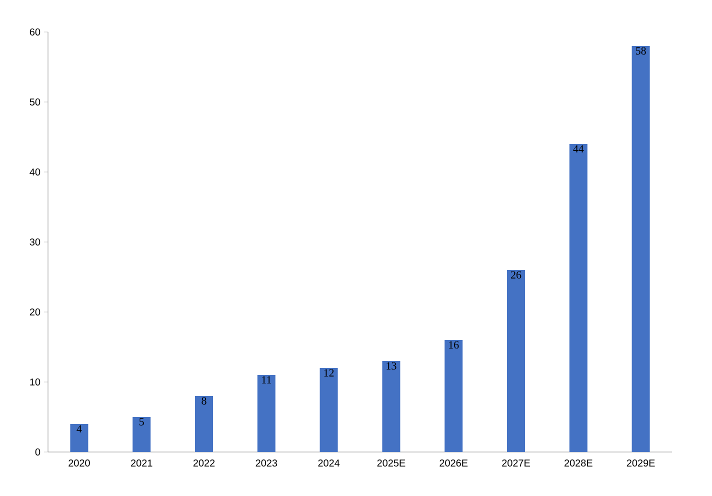 This screenshot has width=712, height=496. I want to click on y-tick-label: 30, so click(35, 242).